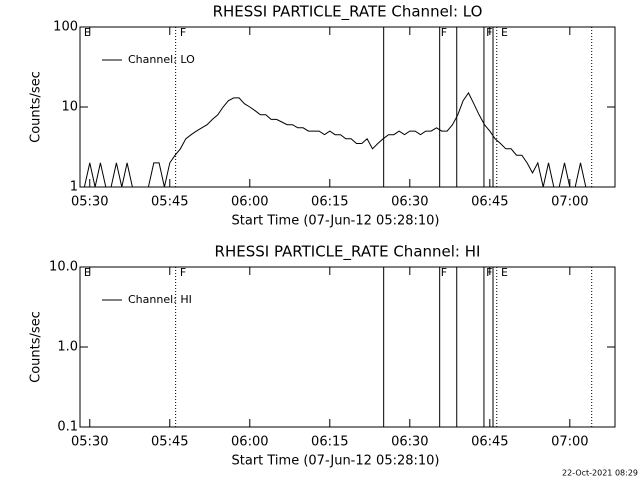 This screenshot has height=480, width=640. Describe the element at coordinates (348, 252) in the screenshot. I see `chart-title: RHESSI PARTICLE_RATE Channel: HI` at that location.